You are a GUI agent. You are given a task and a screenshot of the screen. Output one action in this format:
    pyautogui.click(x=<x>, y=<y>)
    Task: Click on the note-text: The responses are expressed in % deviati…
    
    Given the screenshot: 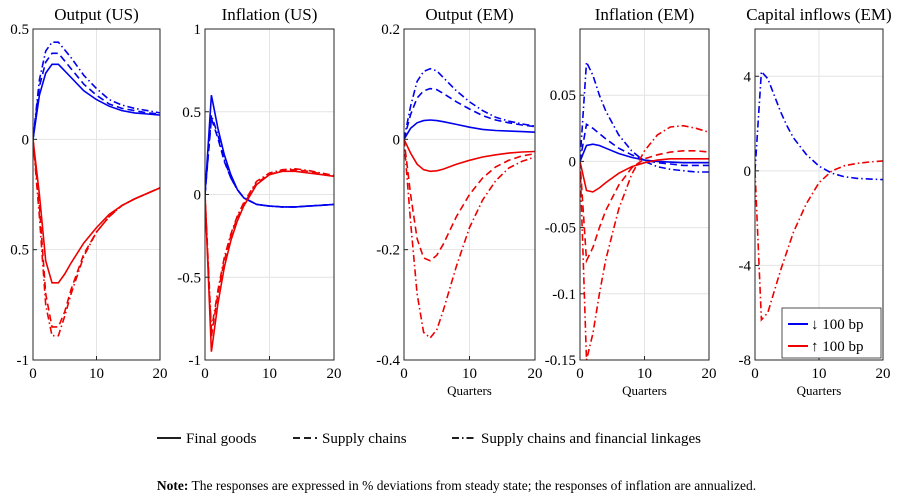 What is the action you would take?
    pyautogui.click(x=472, y=485)
    